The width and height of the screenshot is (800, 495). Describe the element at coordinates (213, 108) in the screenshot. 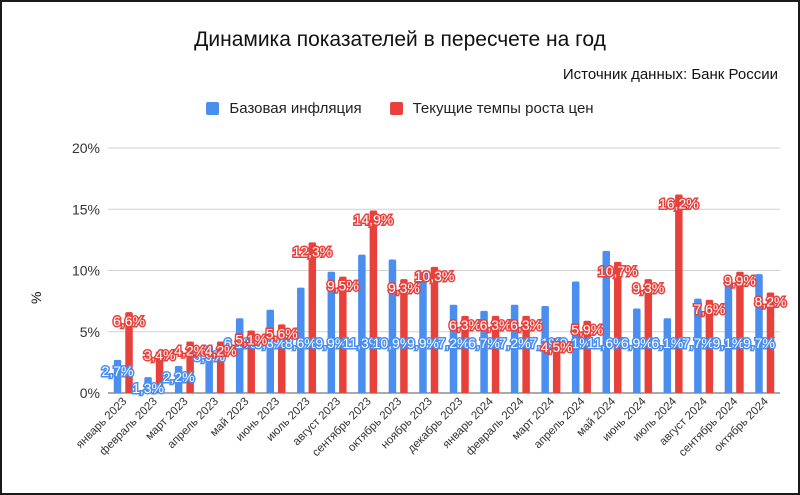

I see `legend-swatch-base` at that location.